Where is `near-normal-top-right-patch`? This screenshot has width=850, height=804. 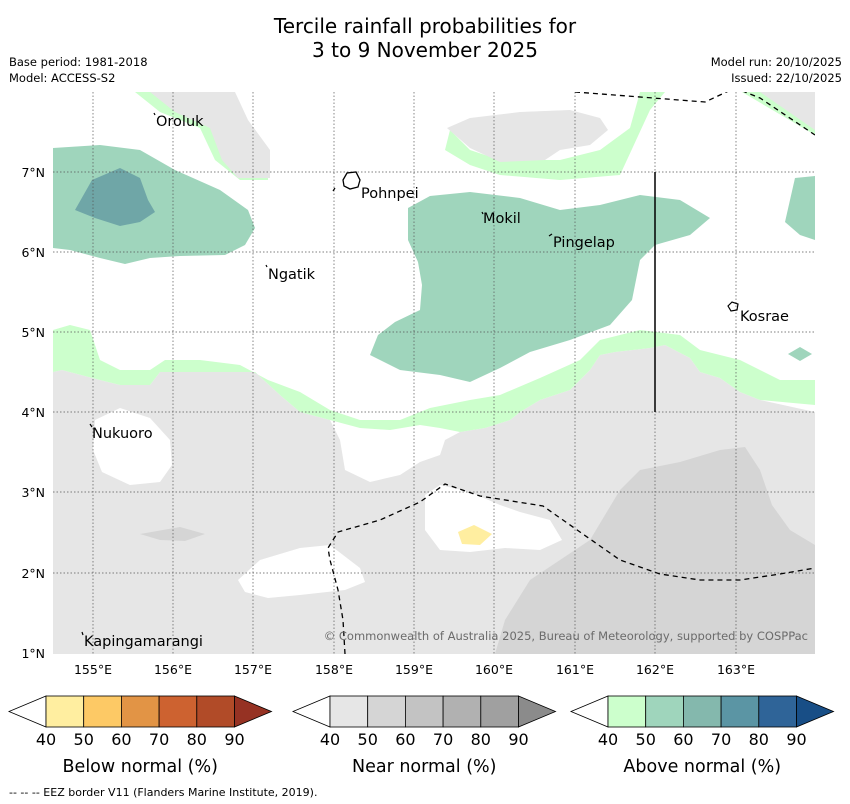
near-normal-top-right-patch is located at coordinates (772, 111).